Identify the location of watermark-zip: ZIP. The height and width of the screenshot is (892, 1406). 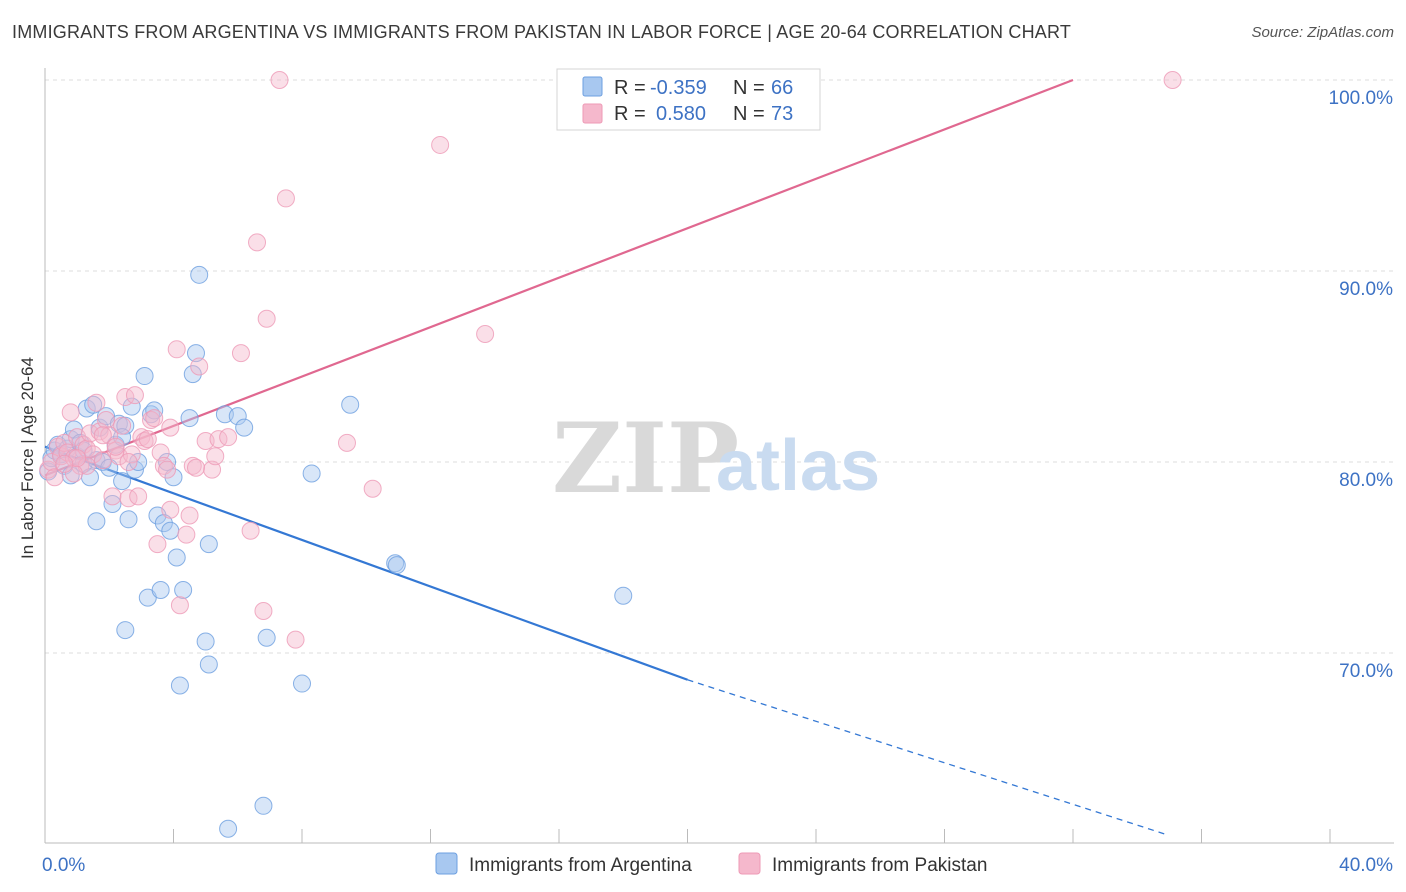
(645, 458).